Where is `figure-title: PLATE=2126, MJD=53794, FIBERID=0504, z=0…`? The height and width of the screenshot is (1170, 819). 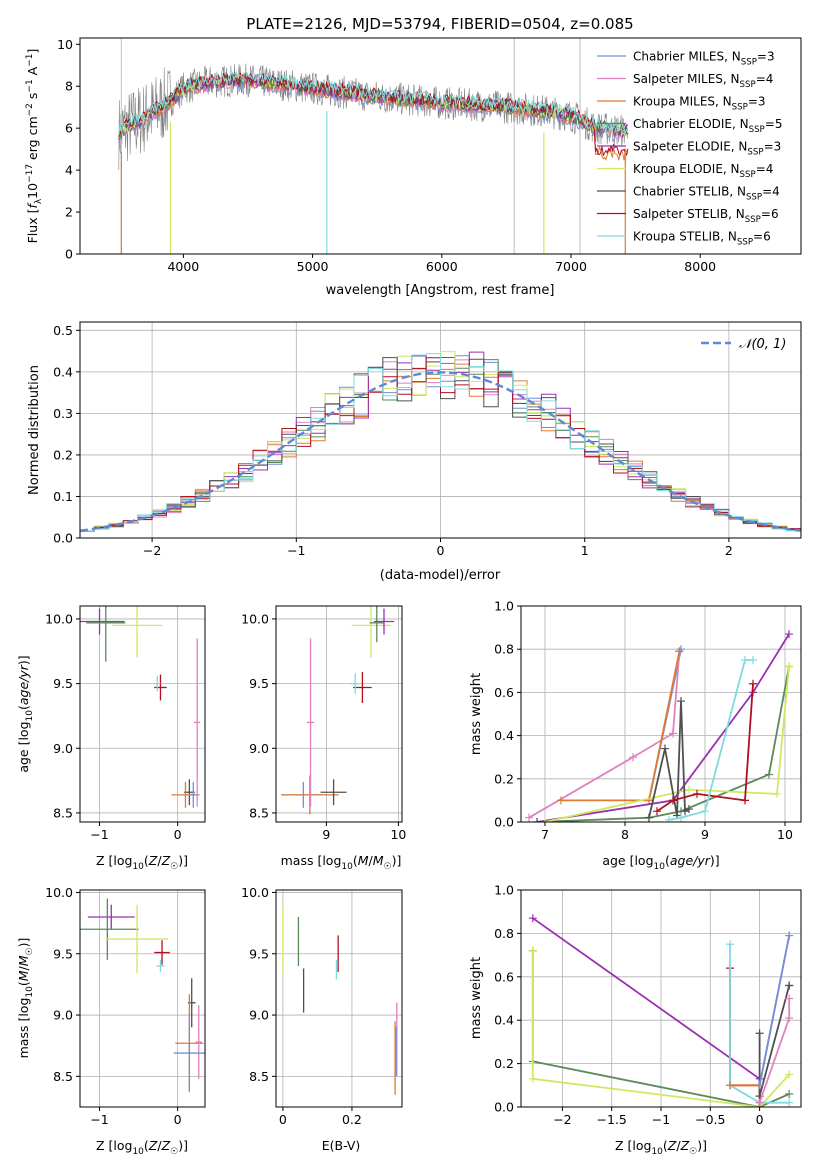
figure-title: PLATE=2126, MJD=53794, FIBERID=0504, z=0… is located at coordinates (439, 24).